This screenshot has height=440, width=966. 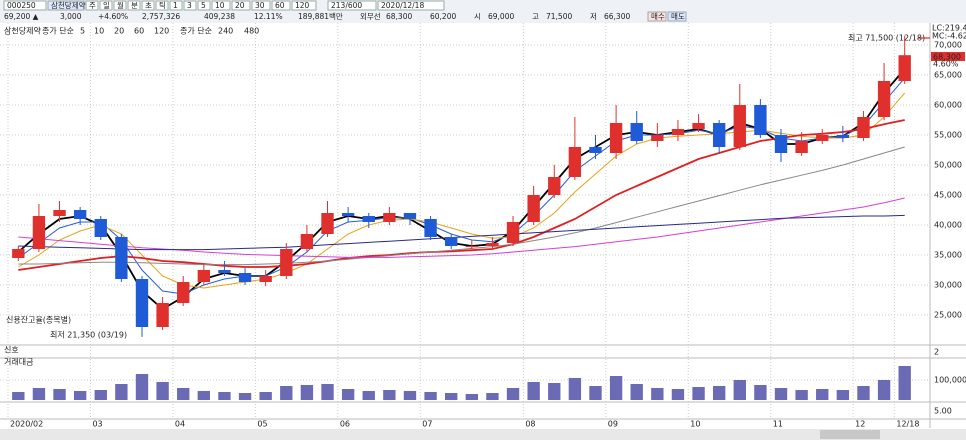 I want to click on period-type-button: 월, so click(x=120, y=5).